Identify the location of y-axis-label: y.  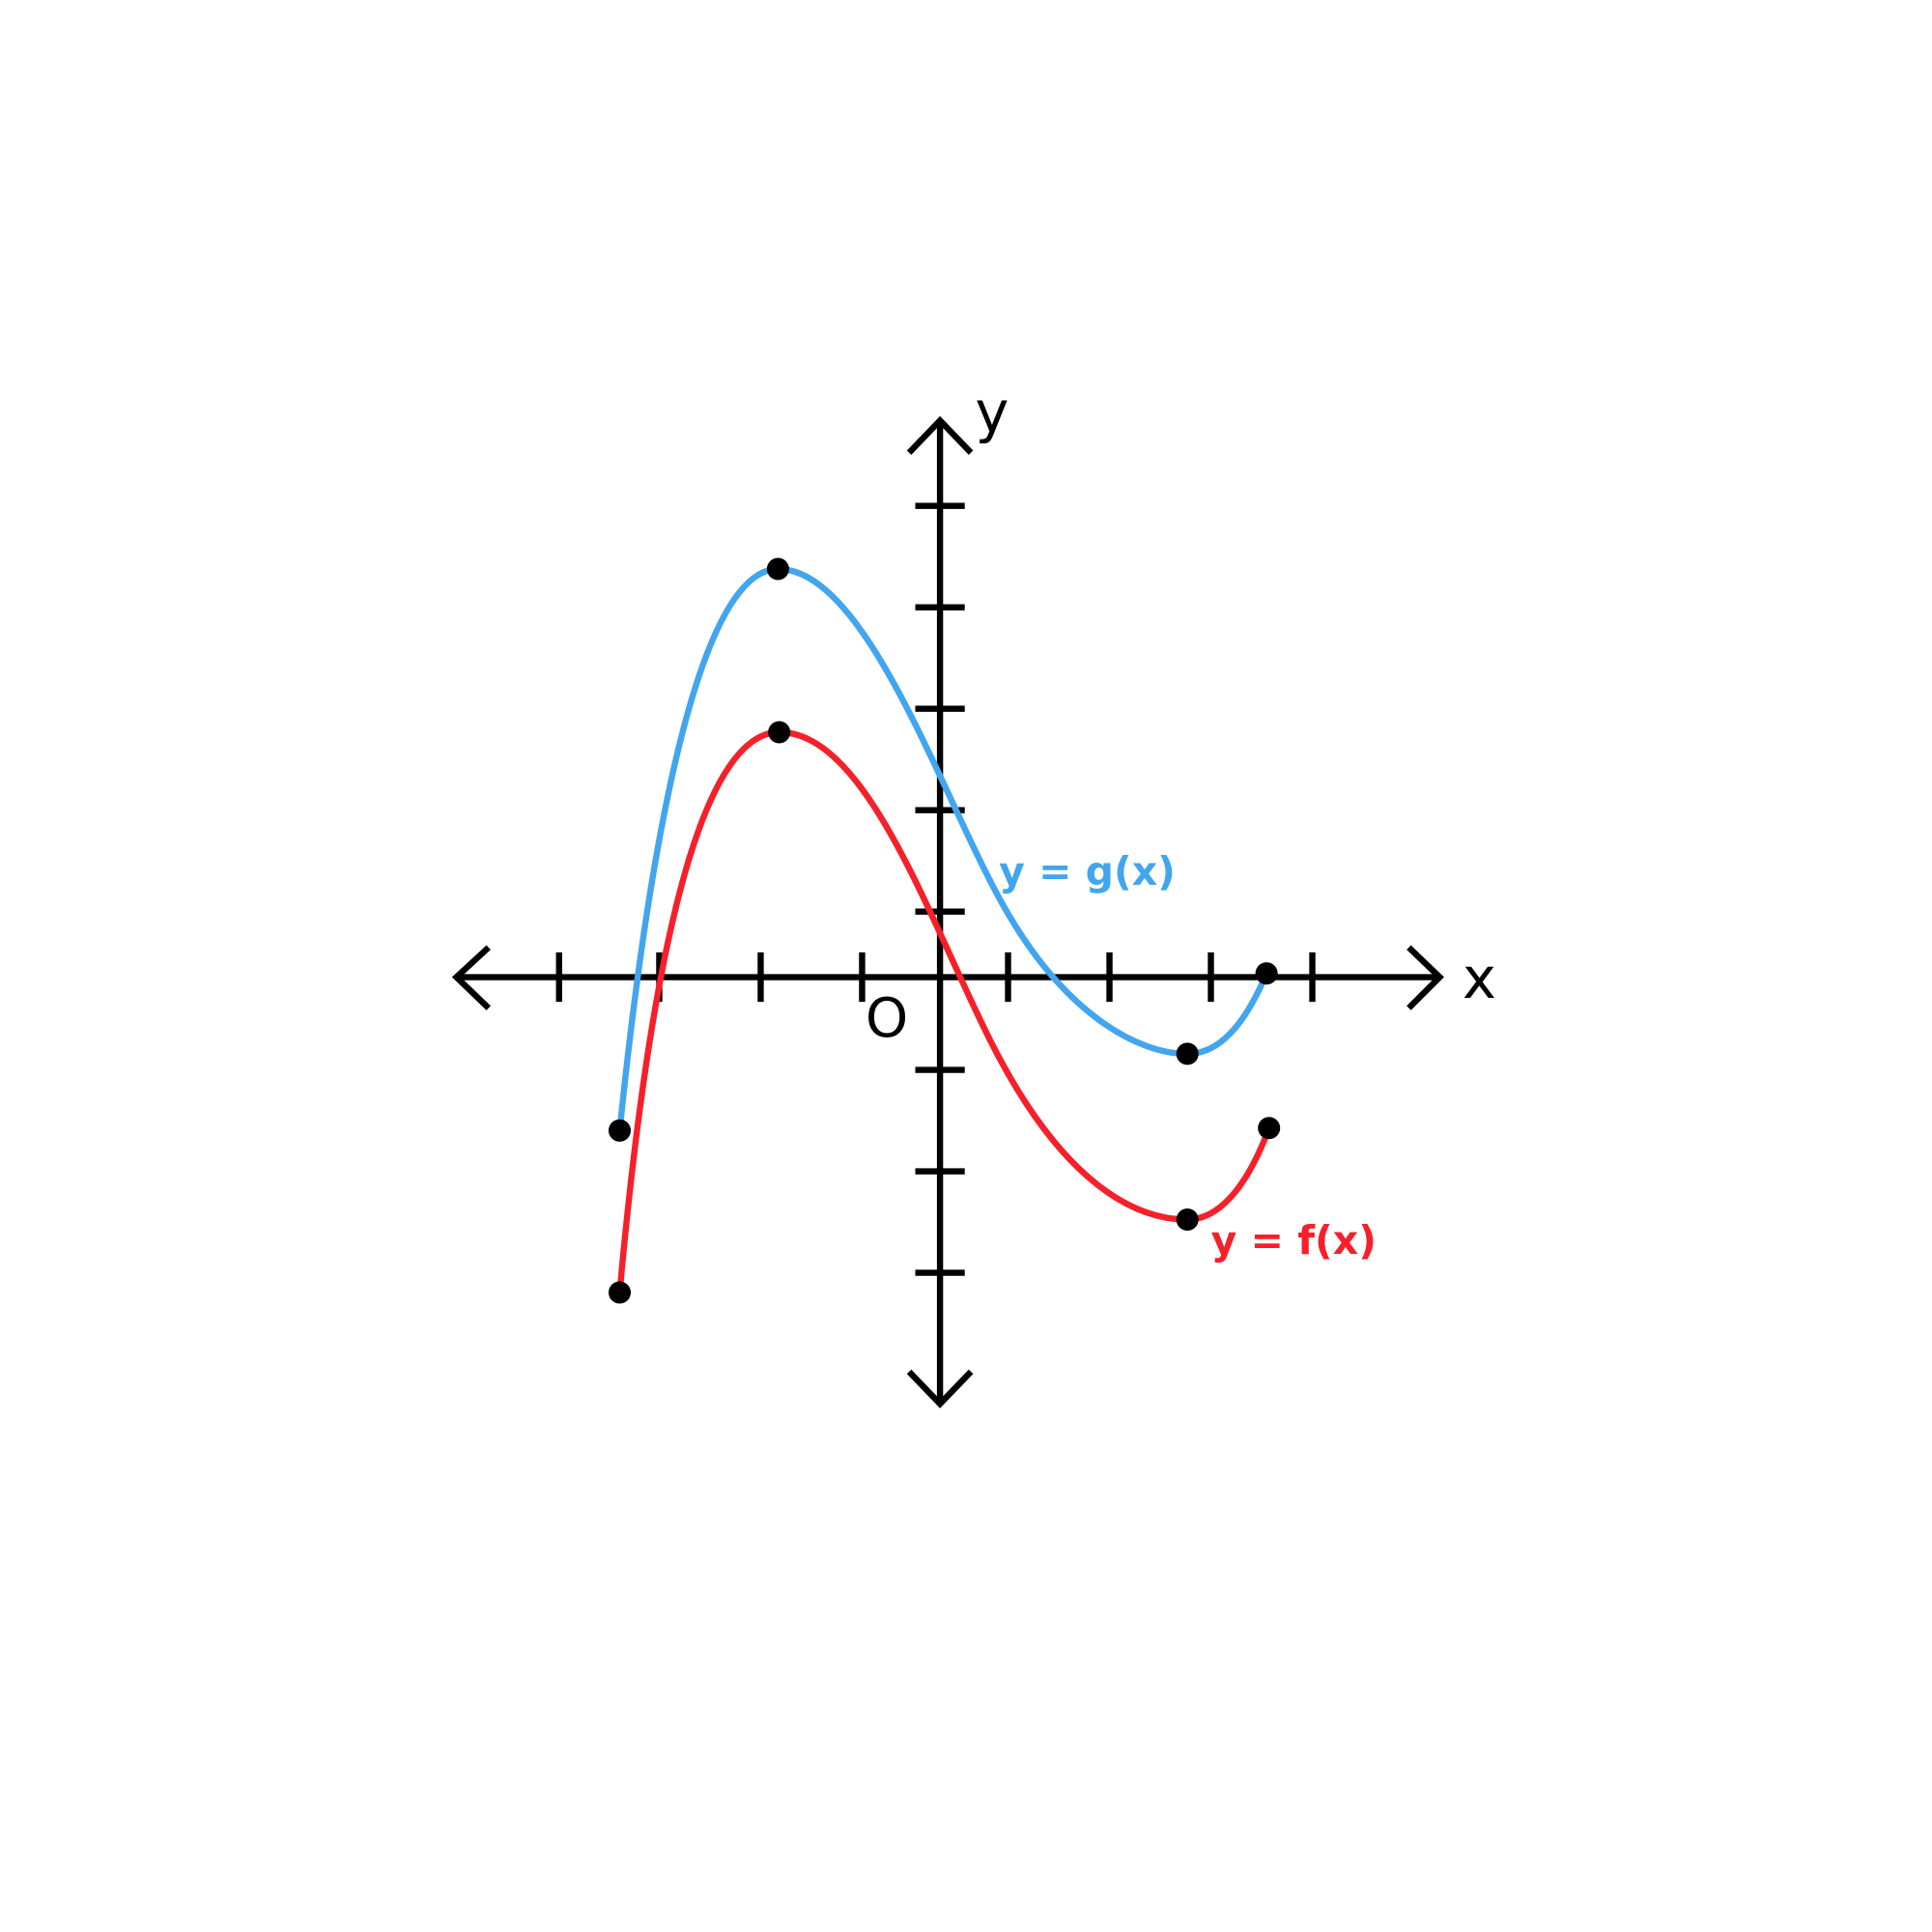
(992, 411).